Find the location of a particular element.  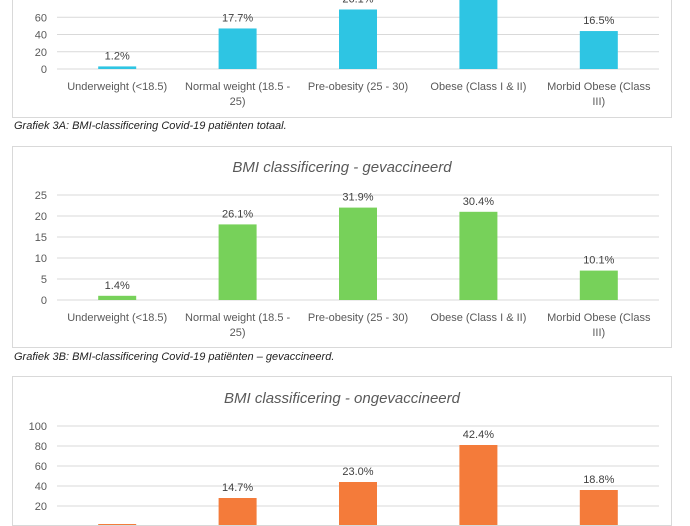

data-label: 42.4% is located at coordinates (478, 435).